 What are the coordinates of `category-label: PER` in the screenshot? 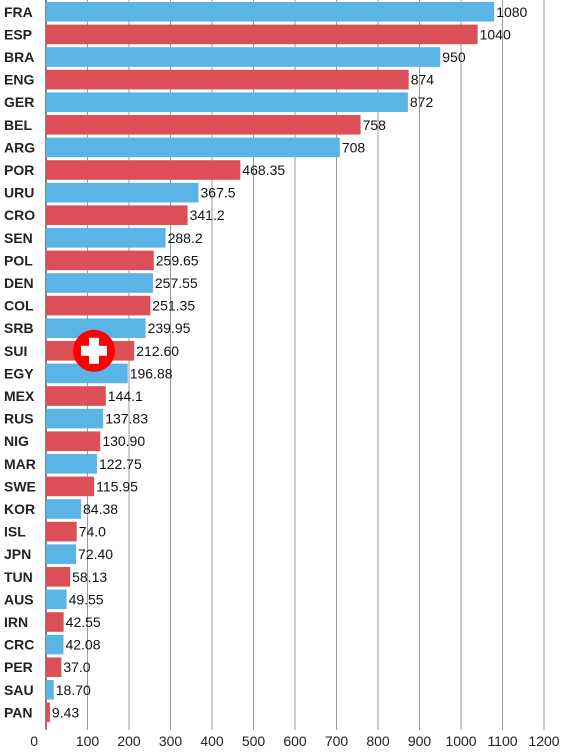 It's located at (18, 667).